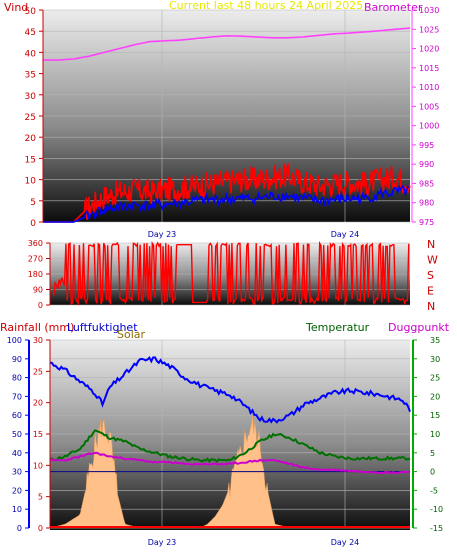 The width and height of the screenshot is (457, 555). Describe the element at coordinates (37, 327) in the screenshot. I see `rainfall-axis-title: Rainfall (mm)` at that location.